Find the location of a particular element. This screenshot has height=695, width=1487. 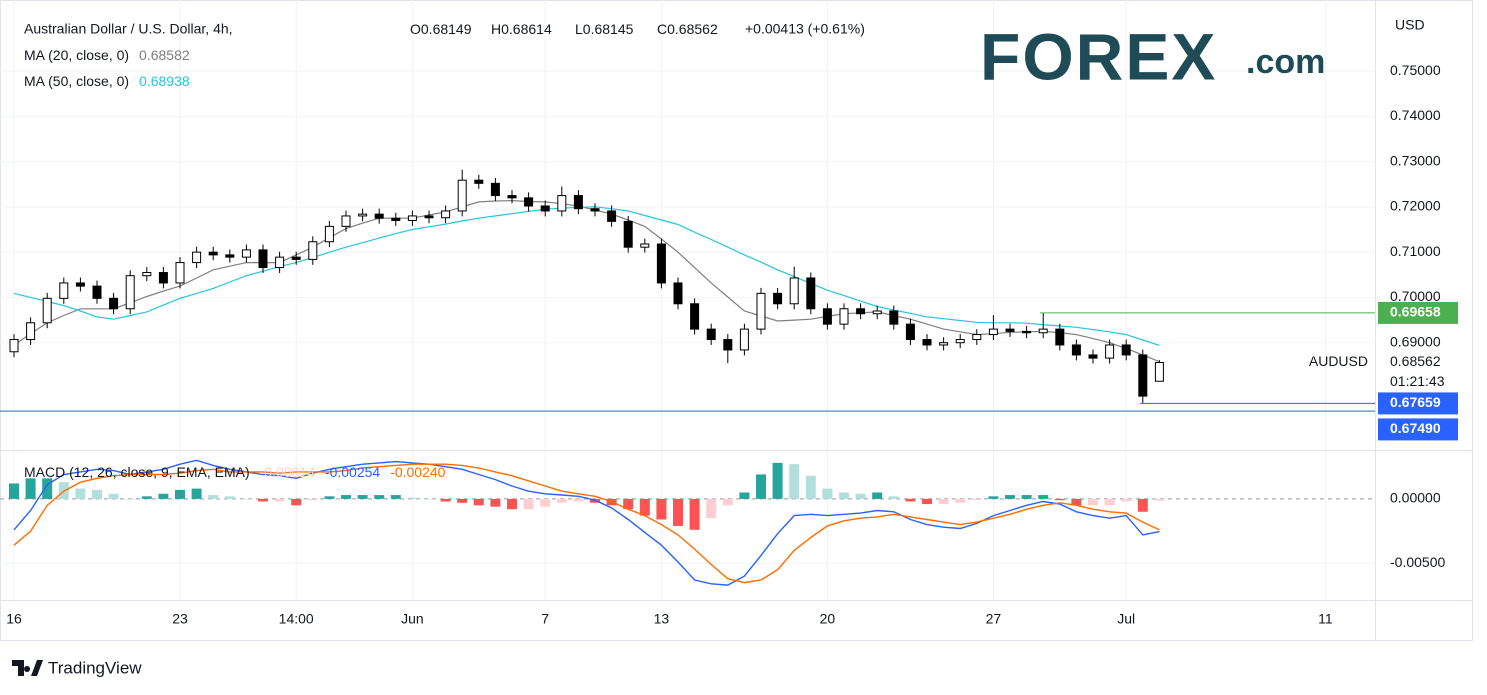

last-price-label: 0.68562 is located at coordinates (1415, 361).